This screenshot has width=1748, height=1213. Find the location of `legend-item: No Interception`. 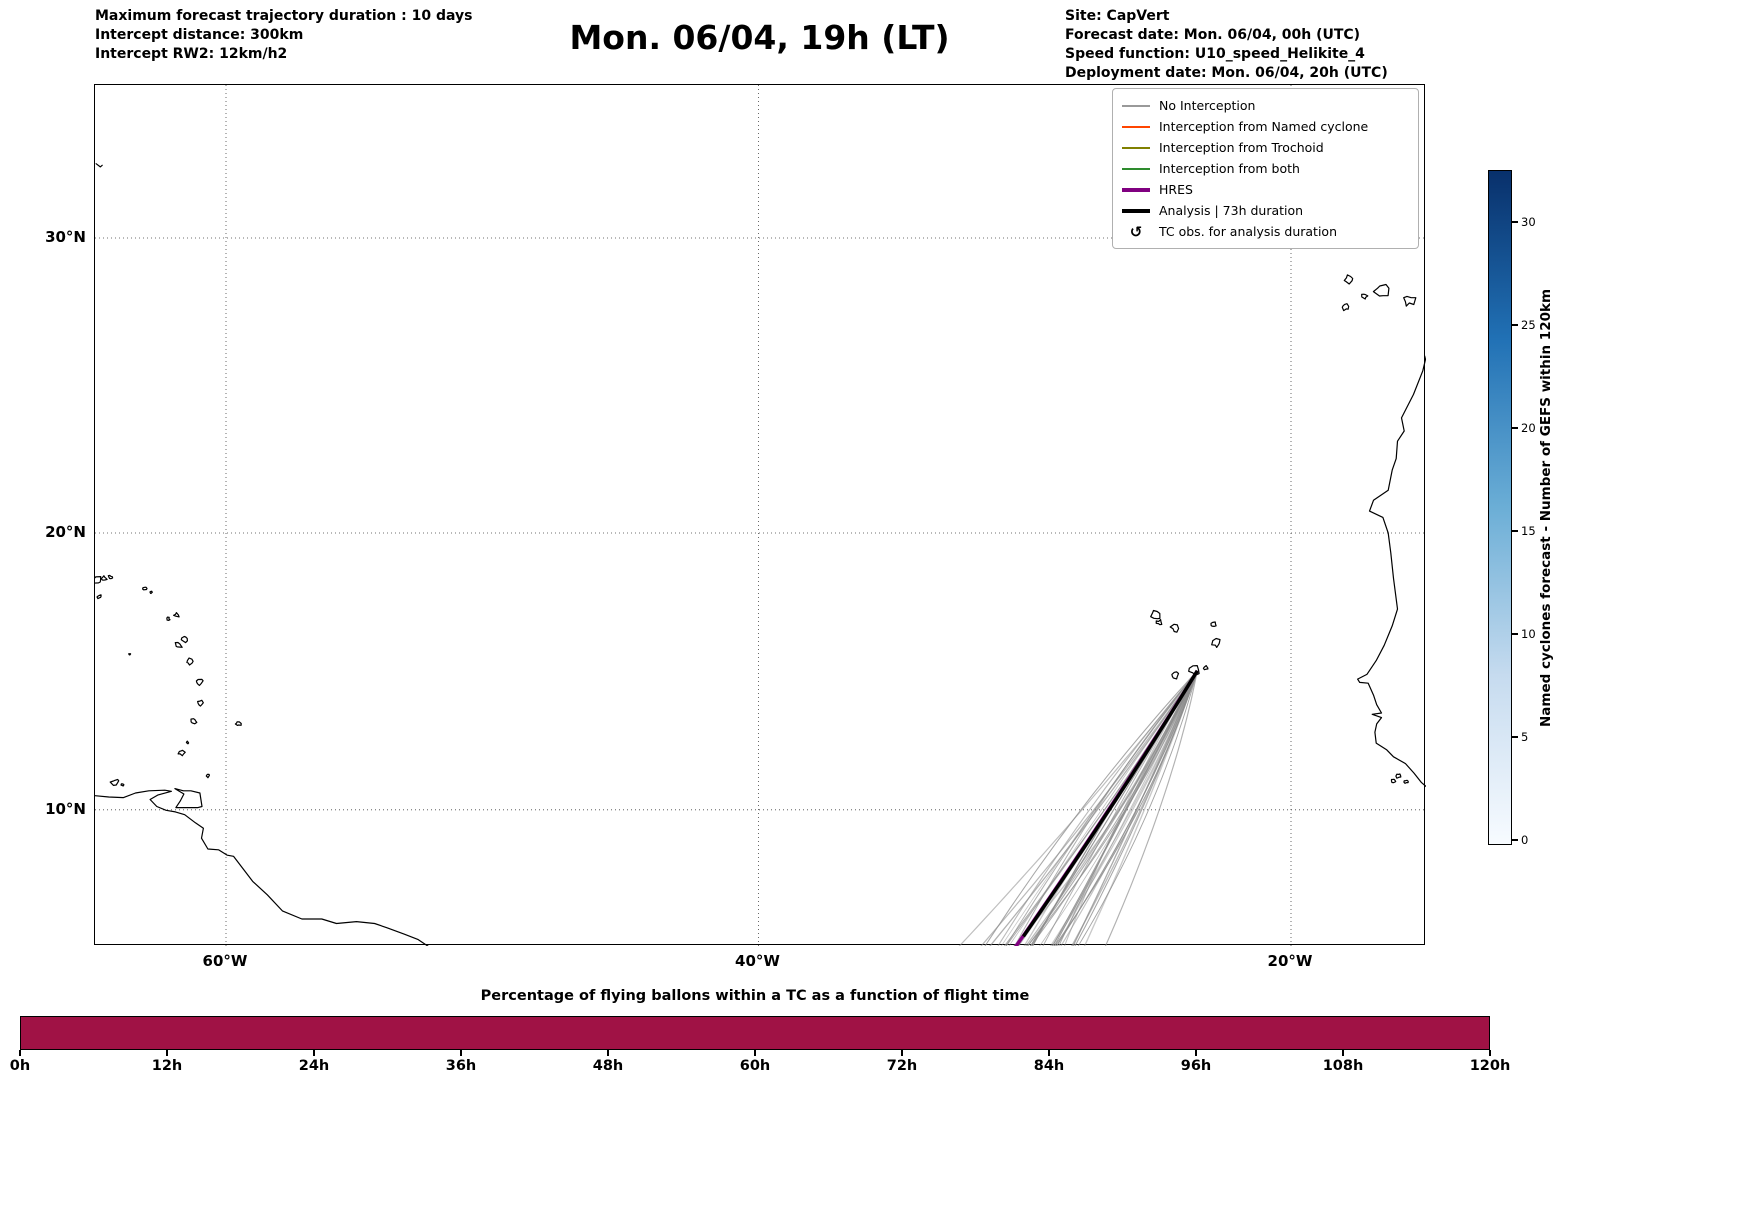

legend-item: No Interception is located at coordinates (1265, 105).